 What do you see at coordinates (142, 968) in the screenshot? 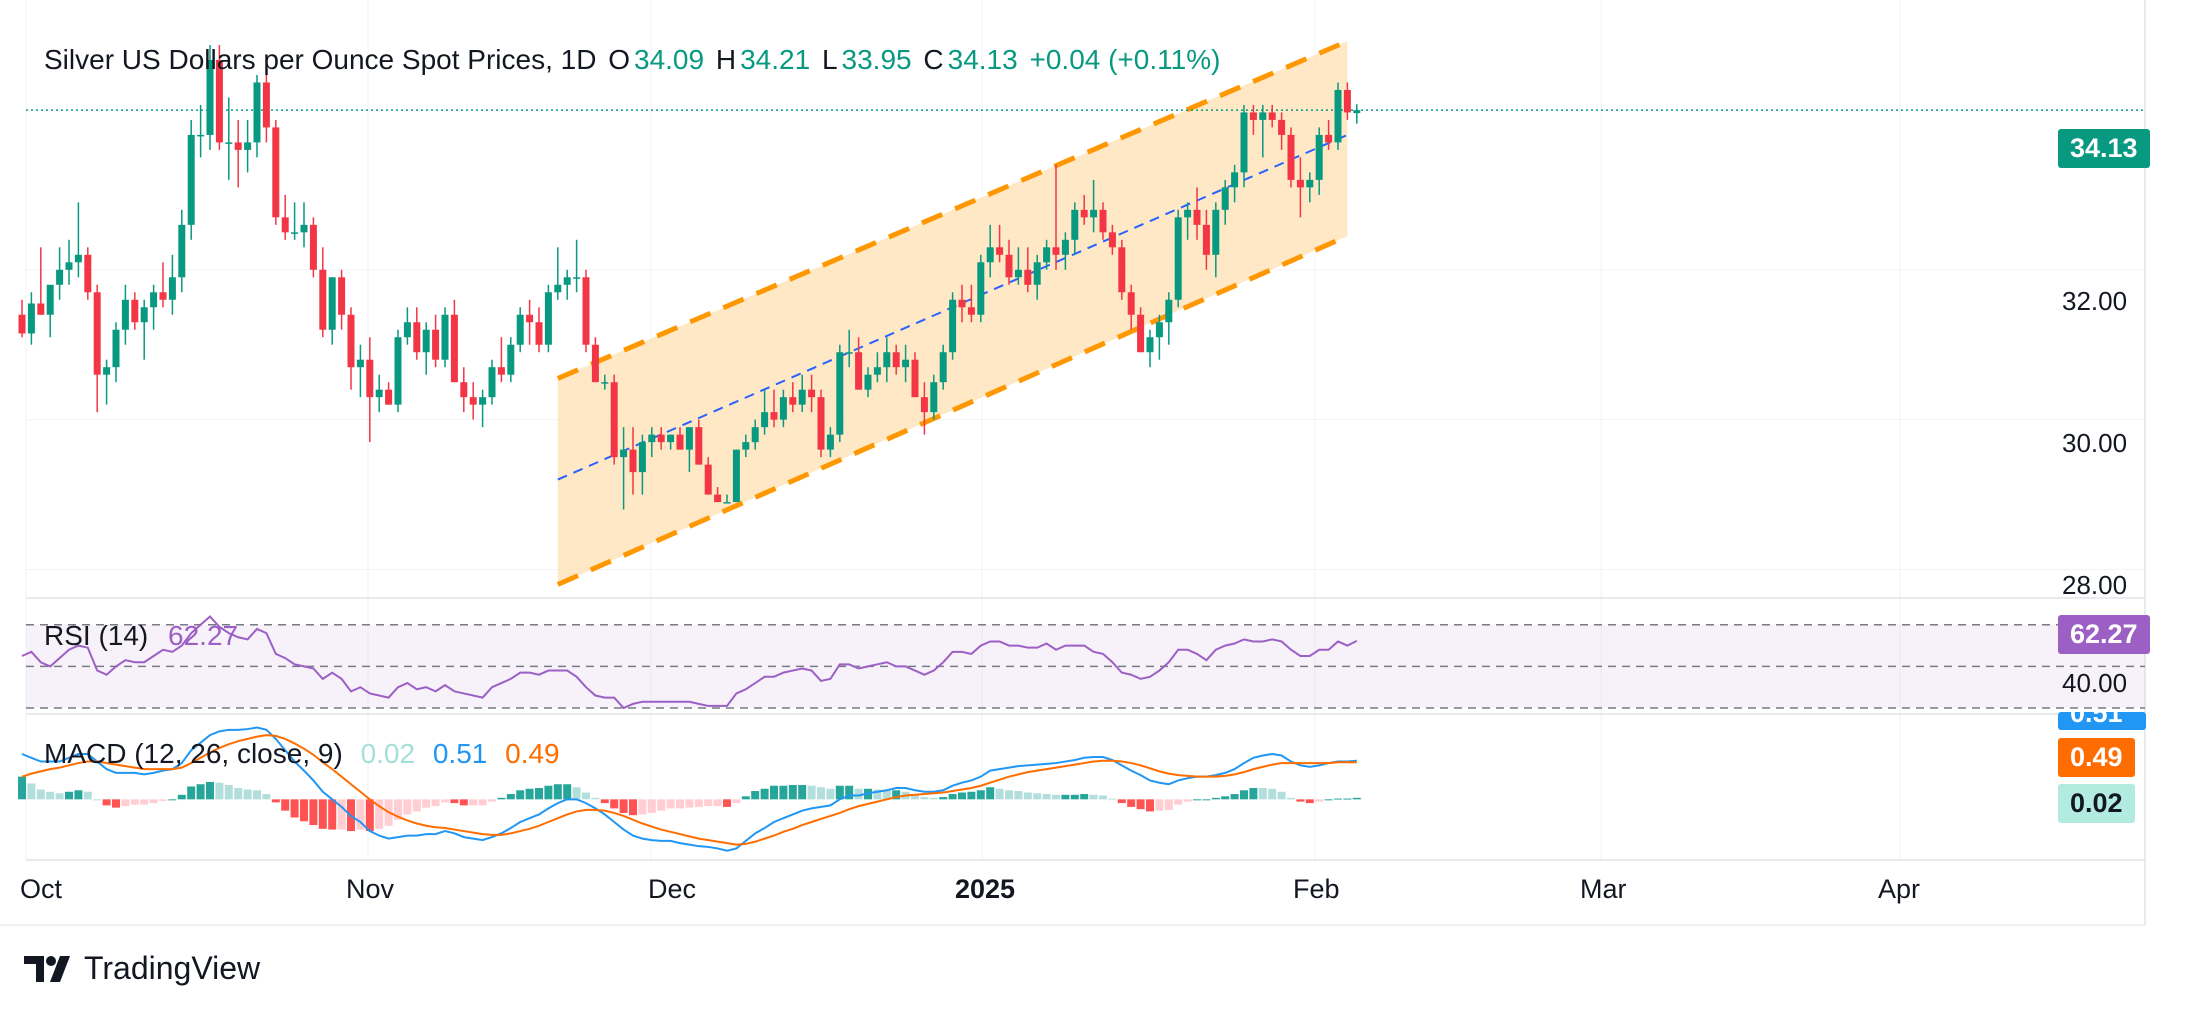
I see `tradingview-logo: TradingView` at bounding box center [142, 968].